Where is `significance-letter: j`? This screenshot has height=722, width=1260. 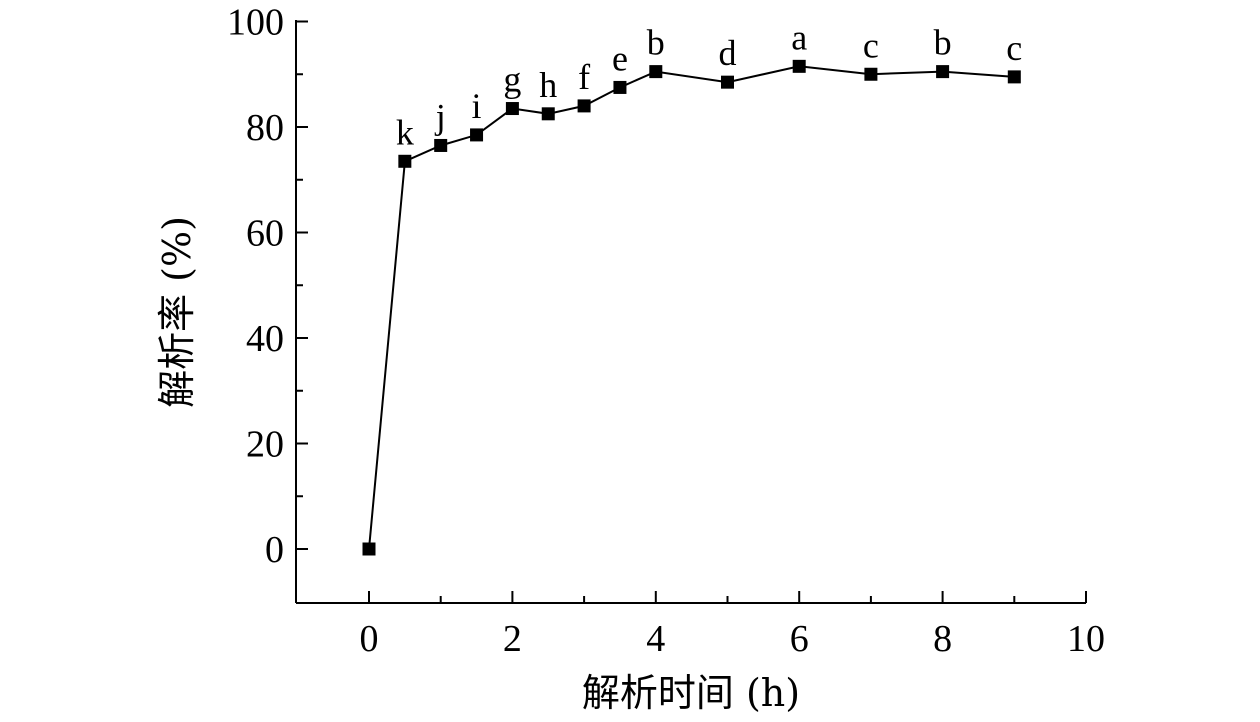
significance-letter: j is located at coordinates (440, 116).